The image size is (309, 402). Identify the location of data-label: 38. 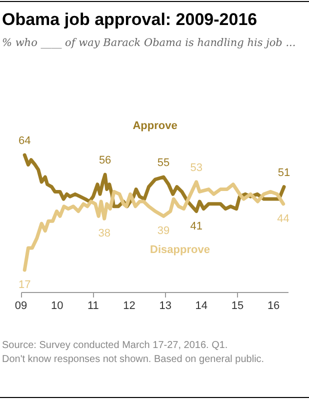
(104, 234).